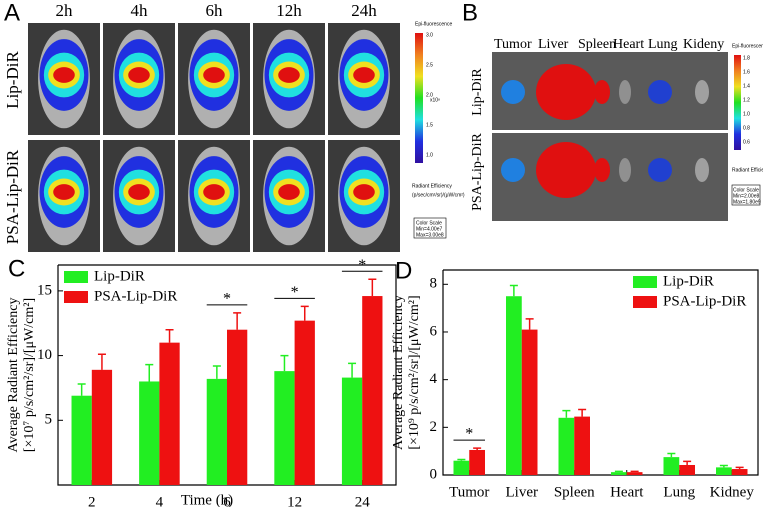 The width and height of the screenshot is (763, 507). I want to click on panel-label: A, so click(12, 13).